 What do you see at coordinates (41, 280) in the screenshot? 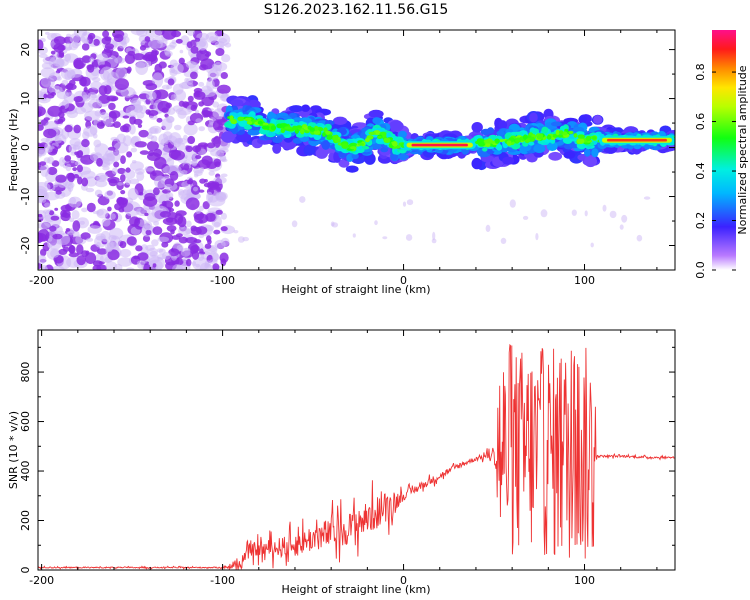
I see `x-tick-label: -200` at bounding box center [41, 280].